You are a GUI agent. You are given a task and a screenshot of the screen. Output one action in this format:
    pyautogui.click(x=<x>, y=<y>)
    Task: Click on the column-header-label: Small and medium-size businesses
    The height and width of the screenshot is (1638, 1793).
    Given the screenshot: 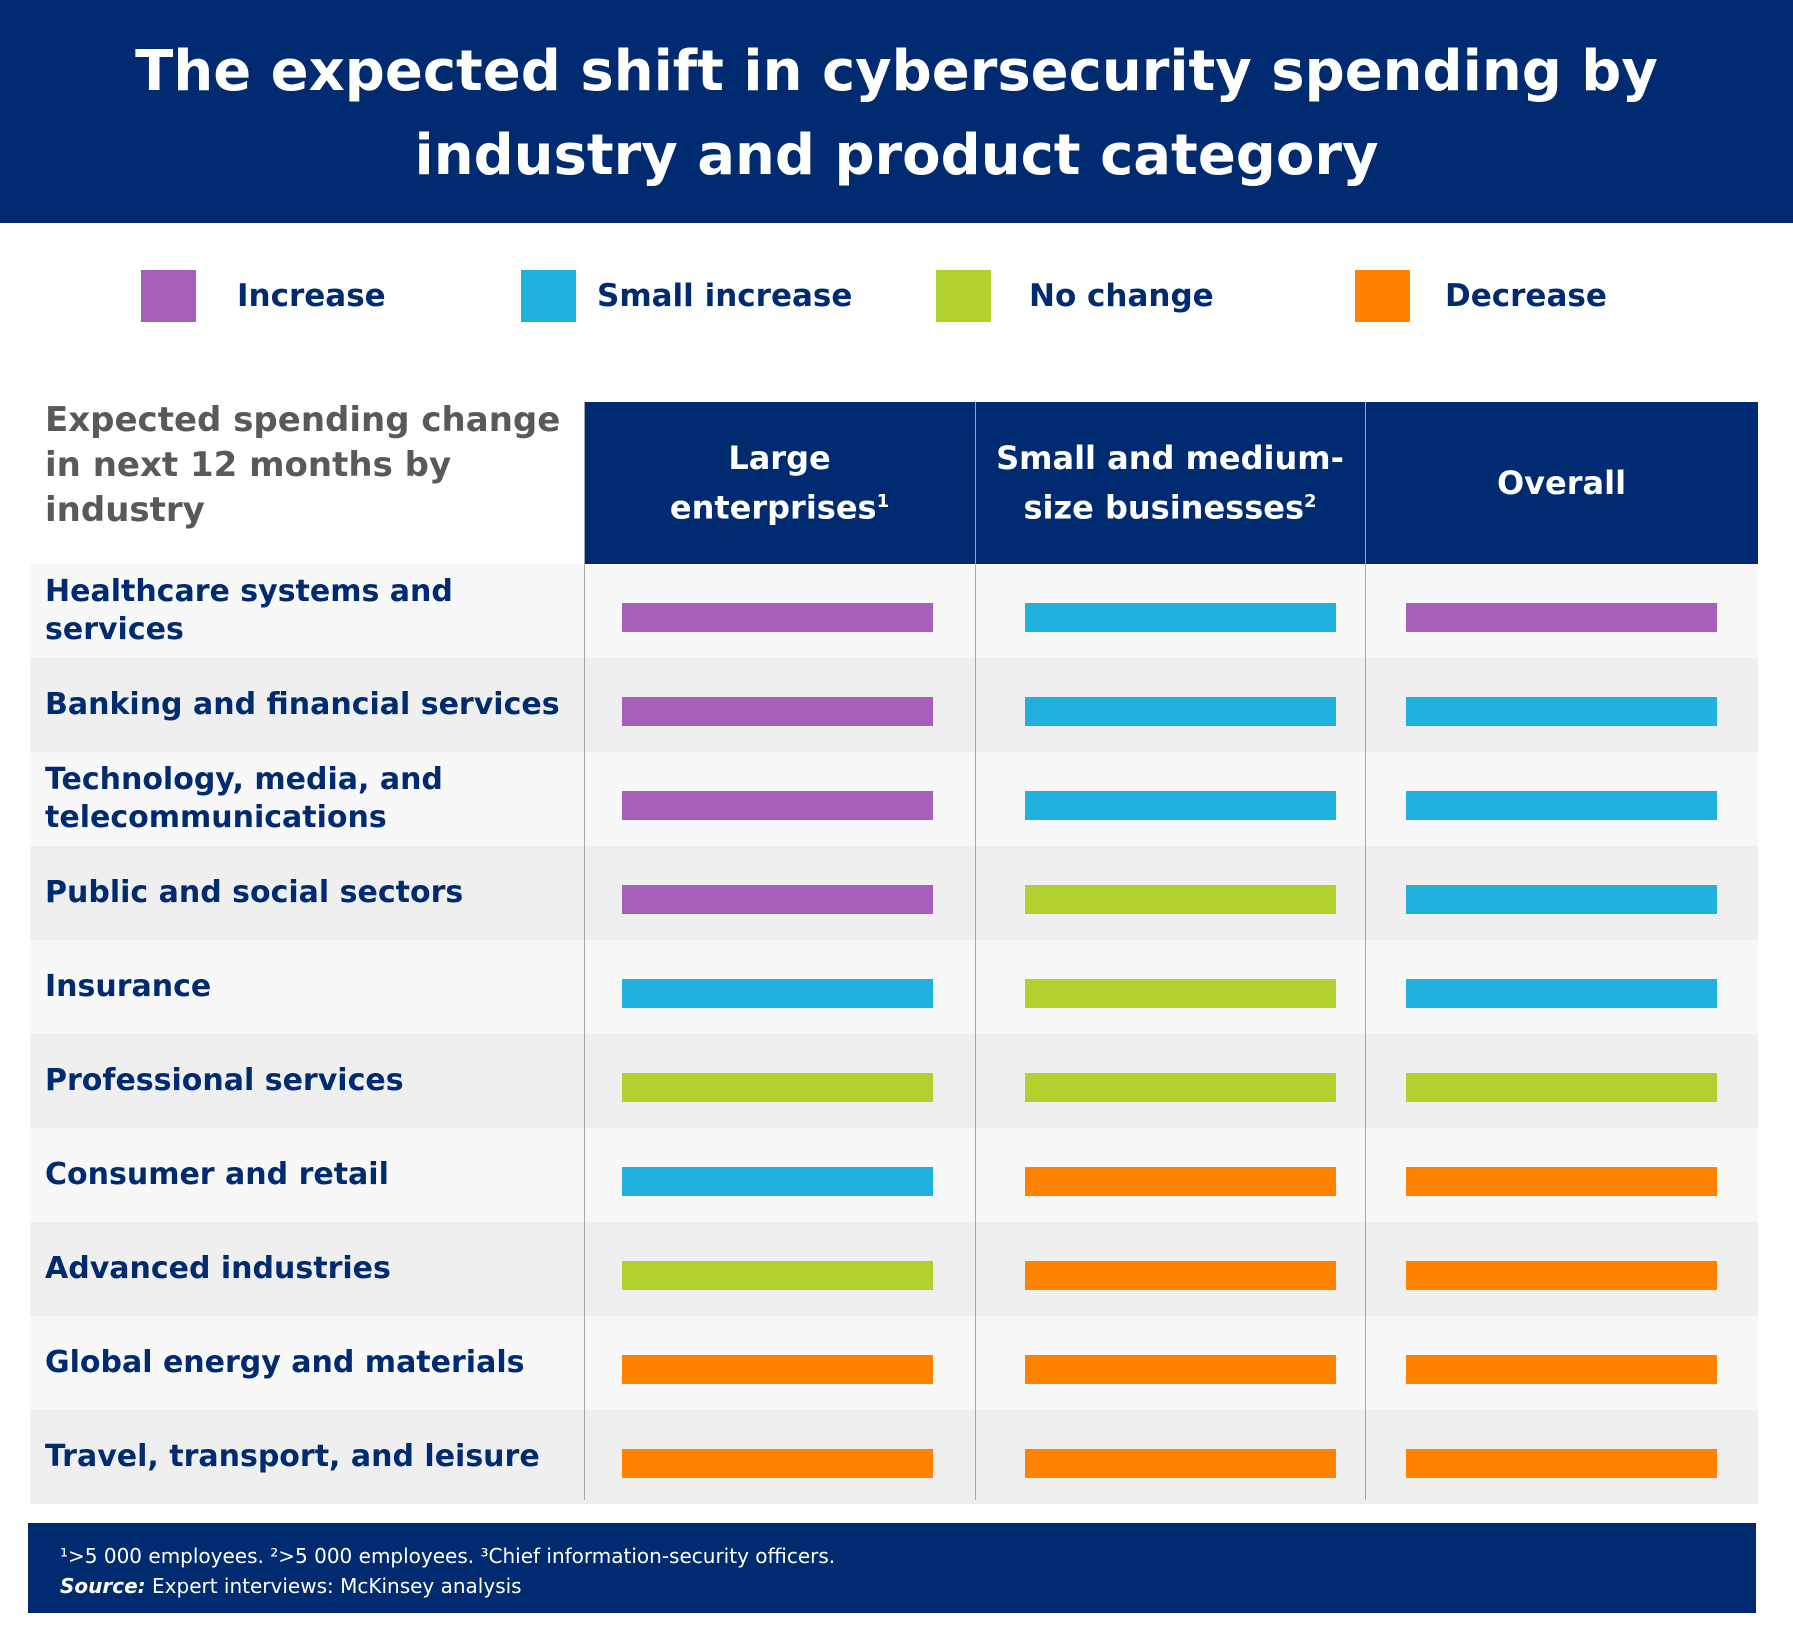 What is the action you would take?
    pyautogui.click(x=1170, y=483)
    